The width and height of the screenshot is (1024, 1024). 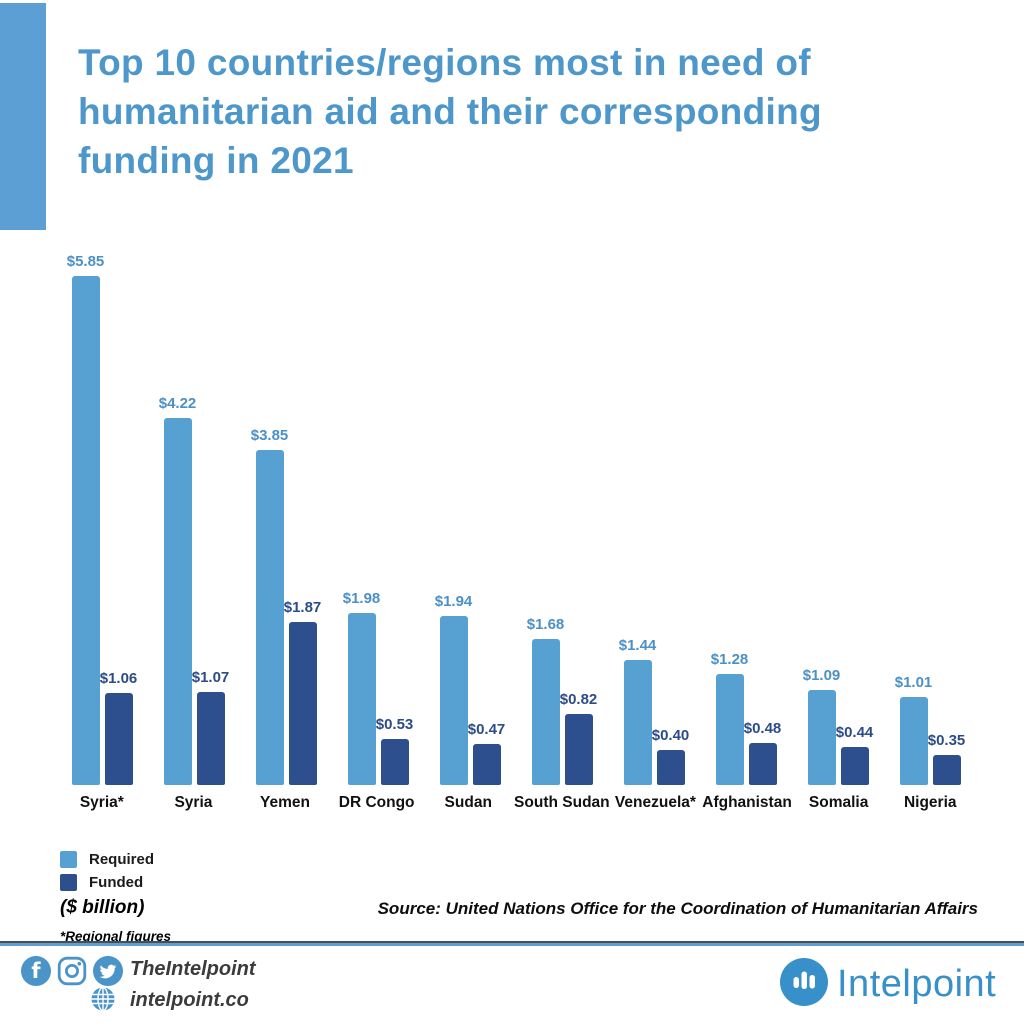 I want to click on bar-group: $1.94 $0.47, so click(x=470, y=689).